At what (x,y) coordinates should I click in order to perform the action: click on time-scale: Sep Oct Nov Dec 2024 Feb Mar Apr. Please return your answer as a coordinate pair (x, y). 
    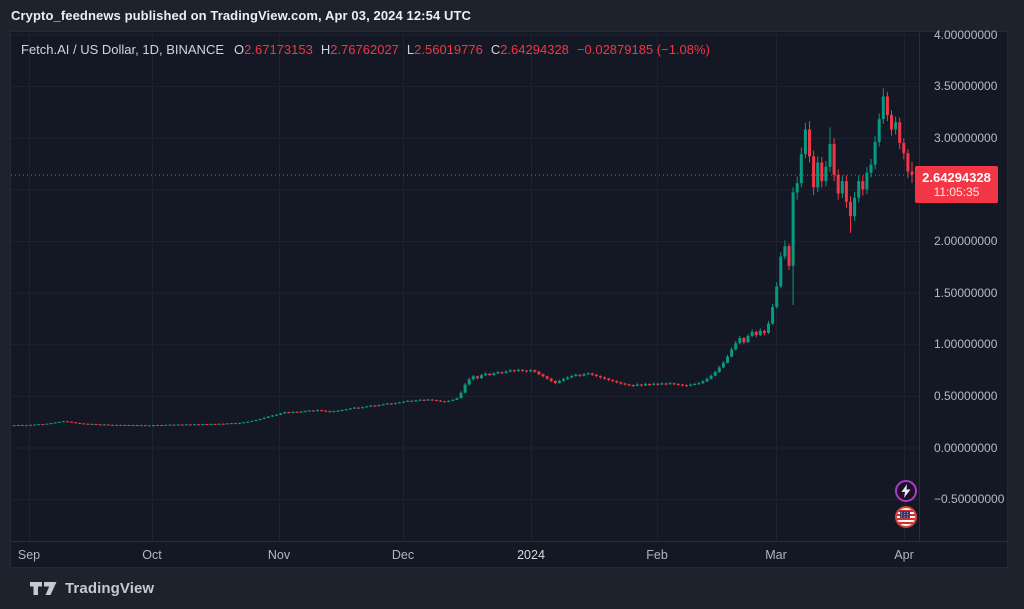
    Looking at the image, I should click on (509, 555).